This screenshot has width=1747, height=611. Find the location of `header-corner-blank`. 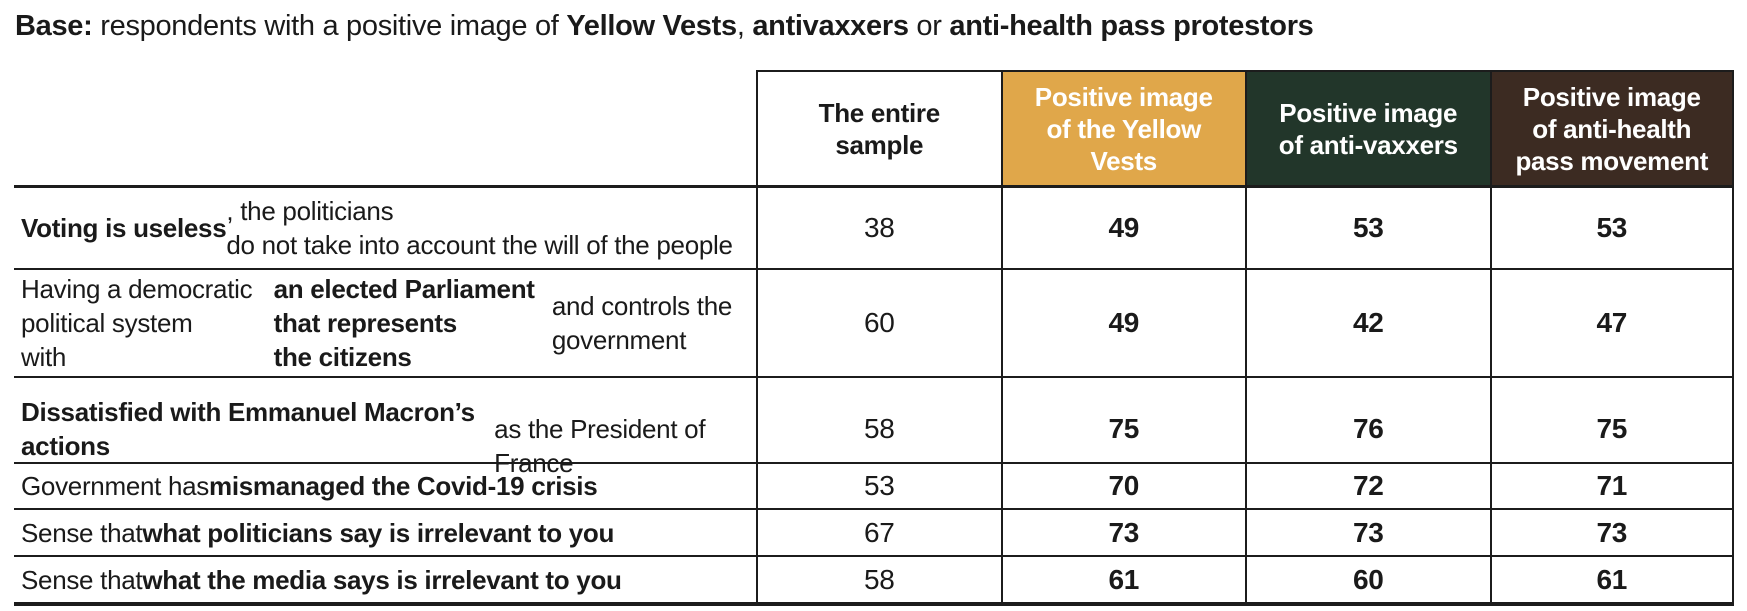

header-corner-blank is located at coordinates (385, 127).